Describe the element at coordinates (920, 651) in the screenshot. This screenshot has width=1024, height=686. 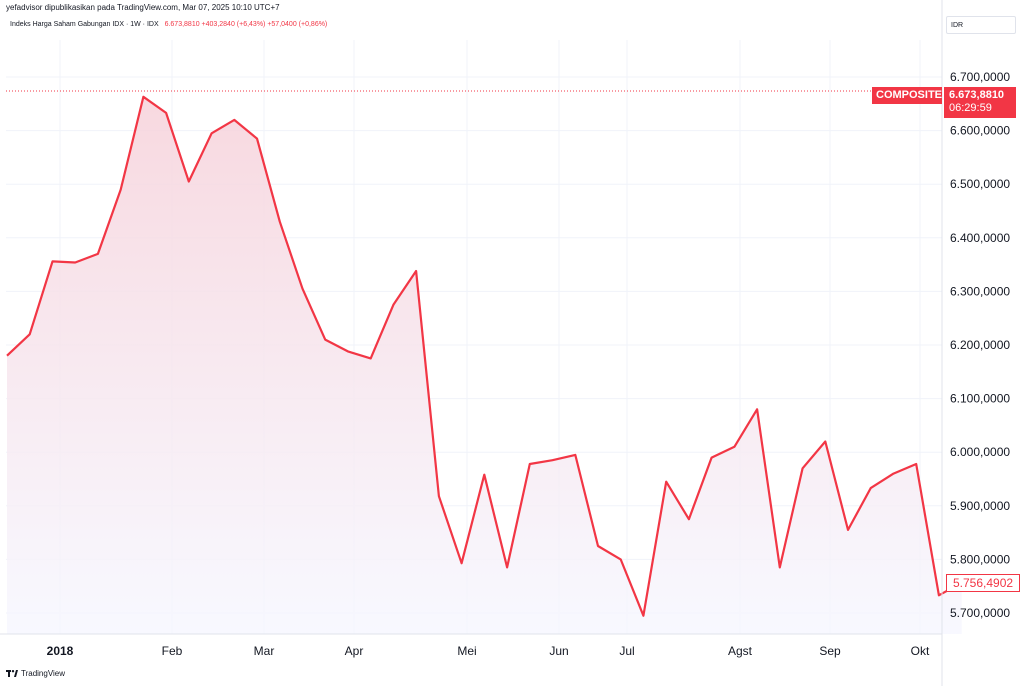
I see `x-tick-label: Okt` at that location.